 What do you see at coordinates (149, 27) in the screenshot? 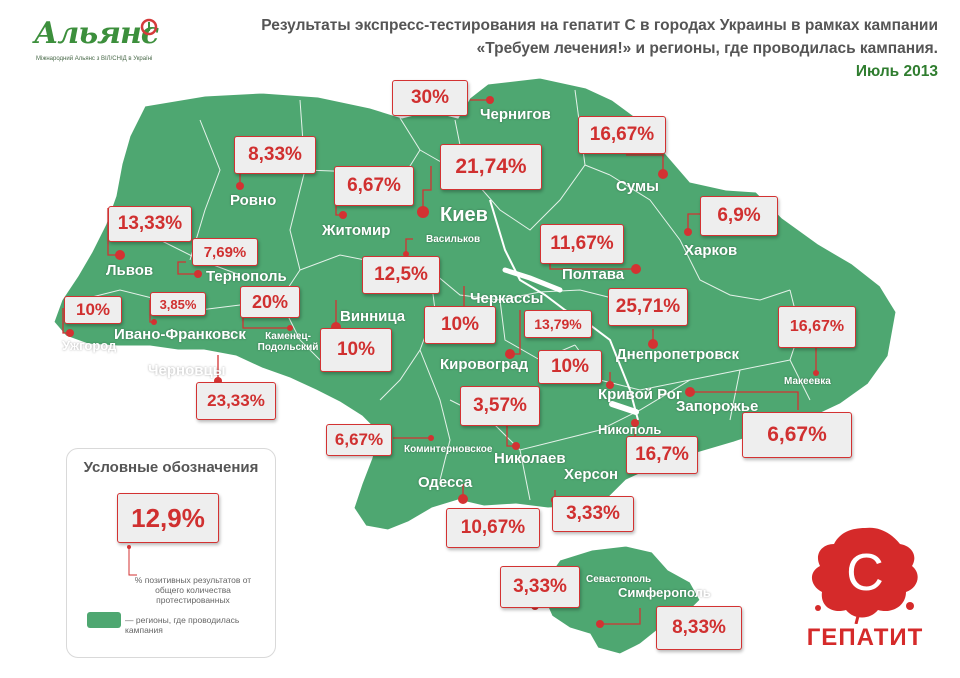
I see `logo-ribbon-icon` at bounding box center [149, 27].